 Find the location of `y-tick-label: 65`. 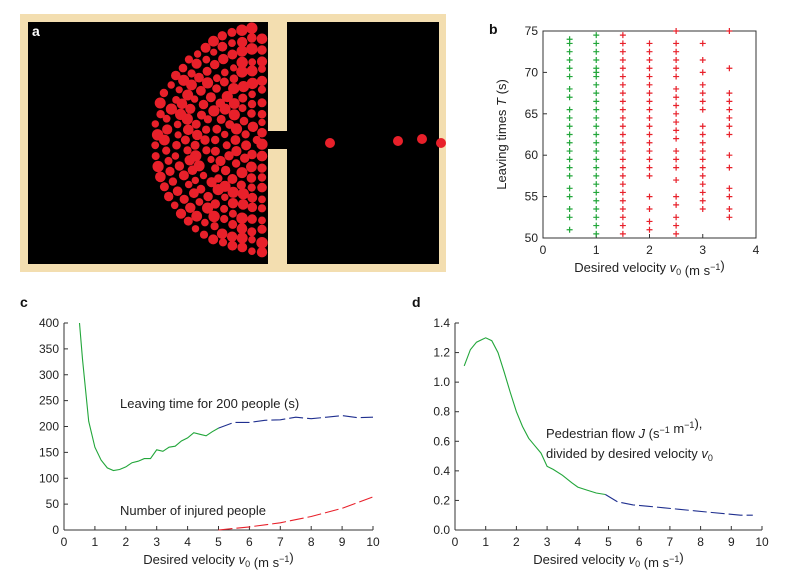

y-tick-label: 65 is located at coordinates (532, 114).